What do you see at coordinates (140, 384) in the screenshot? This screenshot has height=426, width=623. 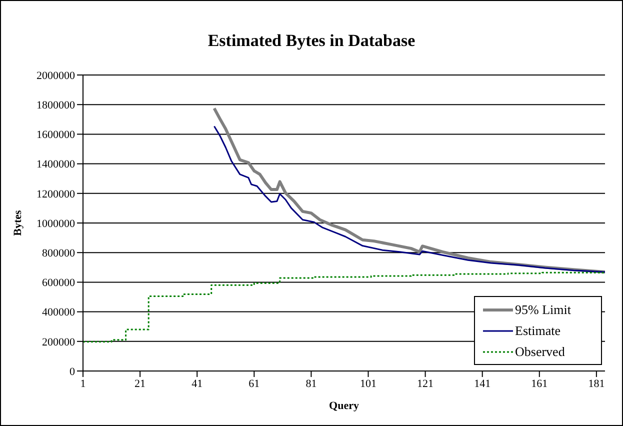 I see `x-tick-label: 21` at bounding box center [140, 384].